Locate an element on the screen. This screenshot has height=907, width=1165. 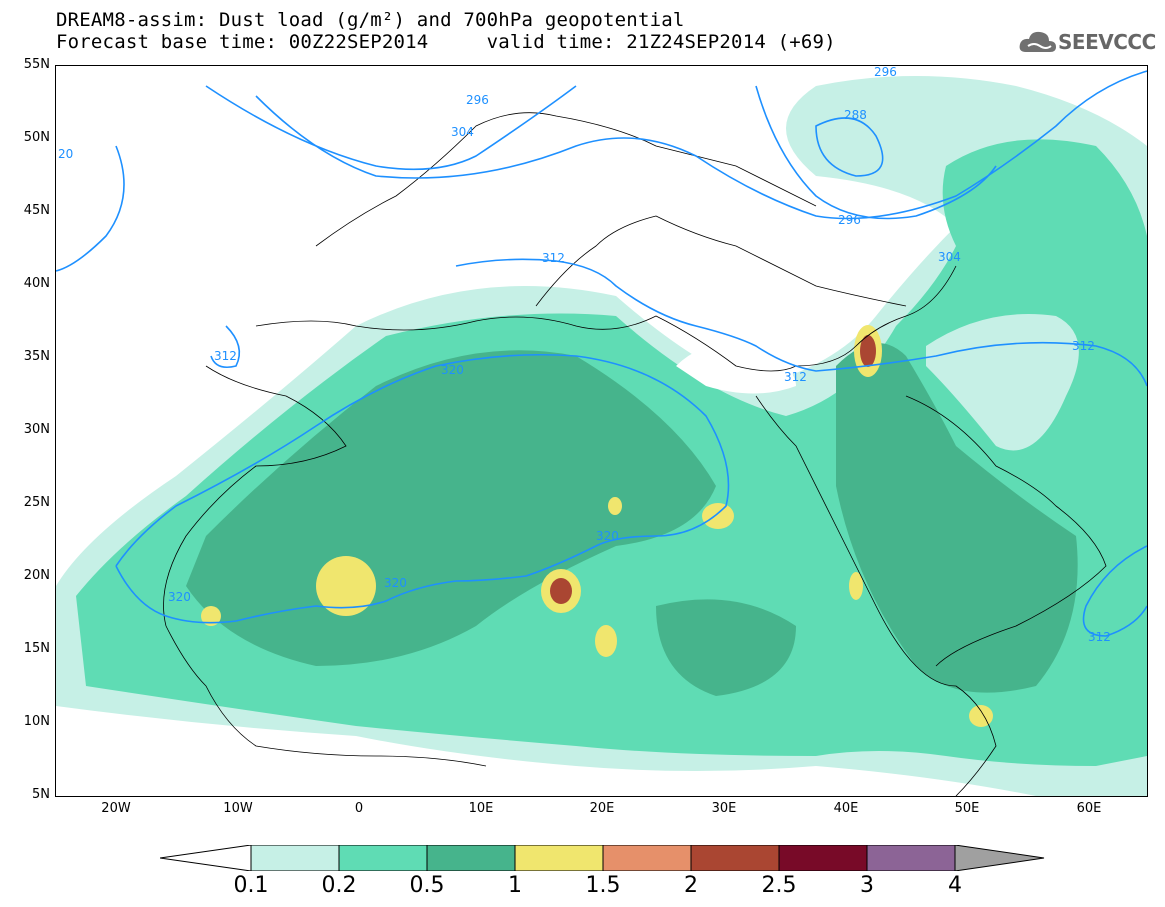
lat-label: 15N is located at coordinates (36, 648).